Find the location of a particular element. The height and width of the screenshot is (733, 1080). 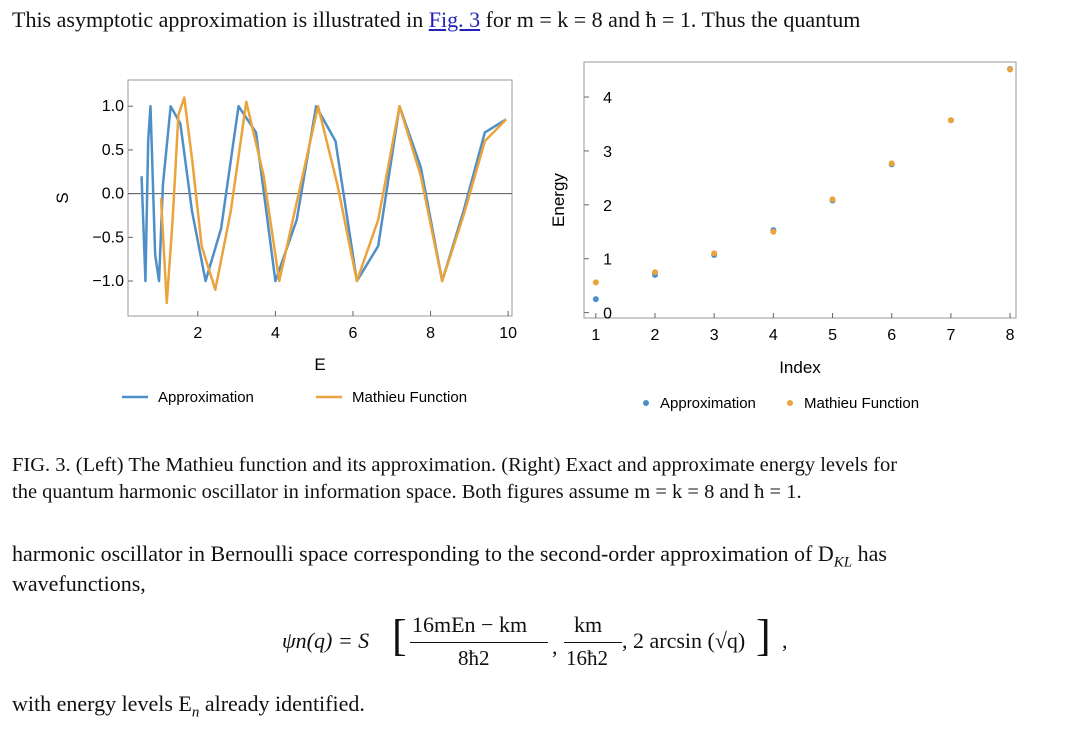

data-point-approximation is located at coordinates (595, 299).